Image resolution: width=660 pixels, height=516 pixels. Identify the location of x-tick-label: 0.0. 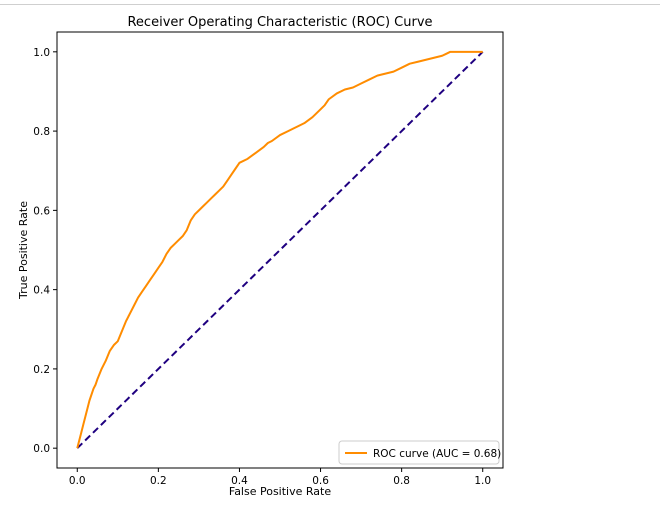
(77, 481).